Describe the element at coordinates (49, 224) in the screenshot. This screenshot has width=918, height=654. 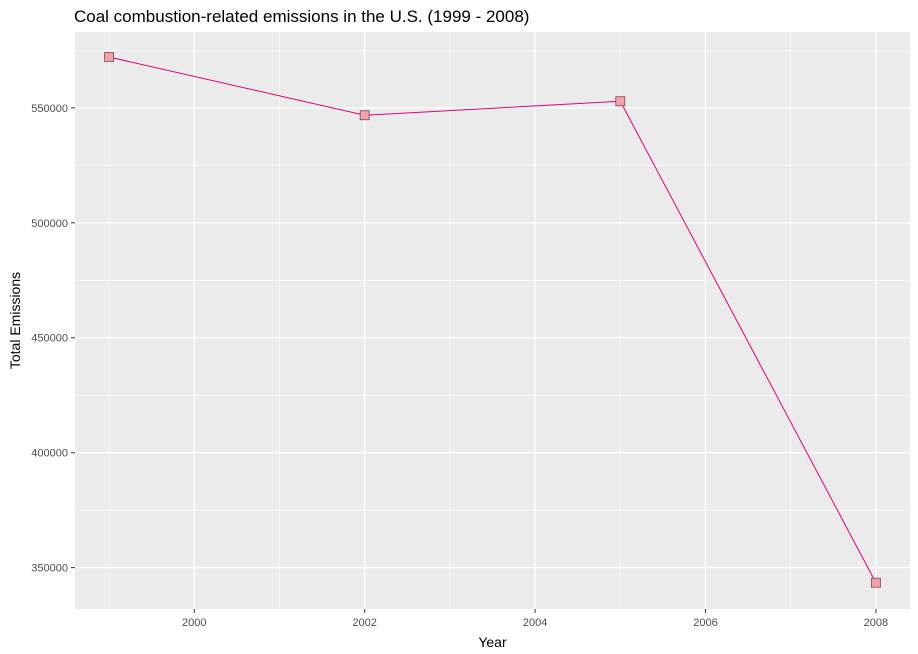
I see `y-tick-label: 500000` at that location.